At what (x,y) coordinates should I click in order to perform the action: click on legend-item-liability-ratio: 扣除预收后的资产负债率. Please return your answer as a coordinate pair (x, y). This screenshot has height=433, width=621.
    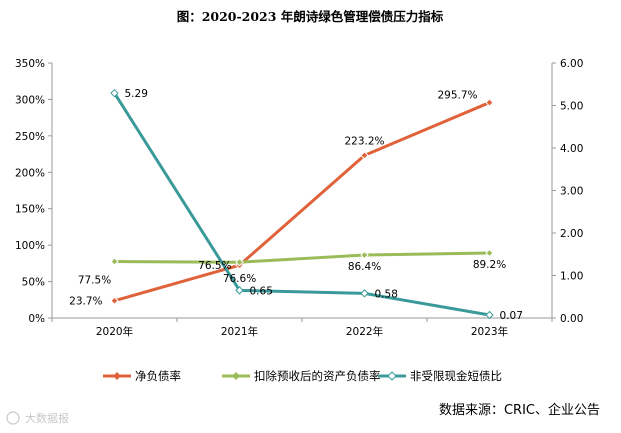
    Looking at the image, I should click on (301, 376).